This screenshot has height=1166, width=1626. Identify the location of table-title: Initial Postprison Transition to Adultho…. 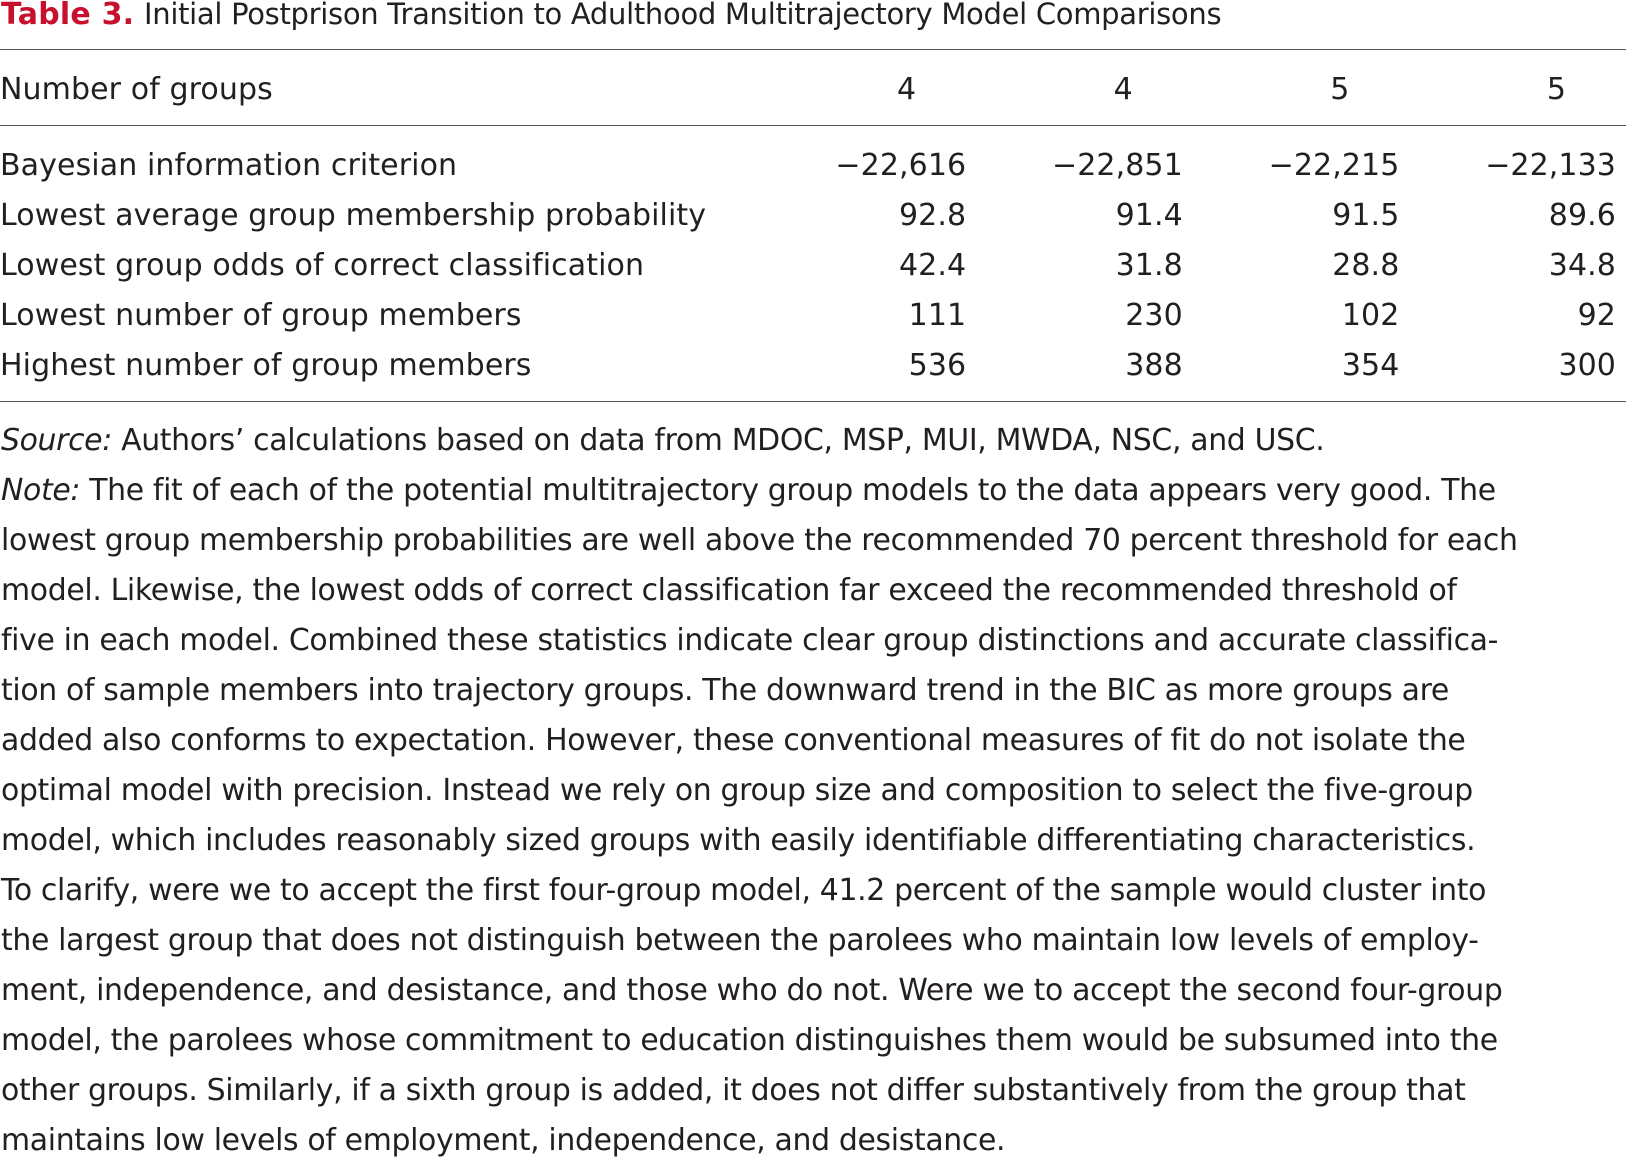
(683, 15).